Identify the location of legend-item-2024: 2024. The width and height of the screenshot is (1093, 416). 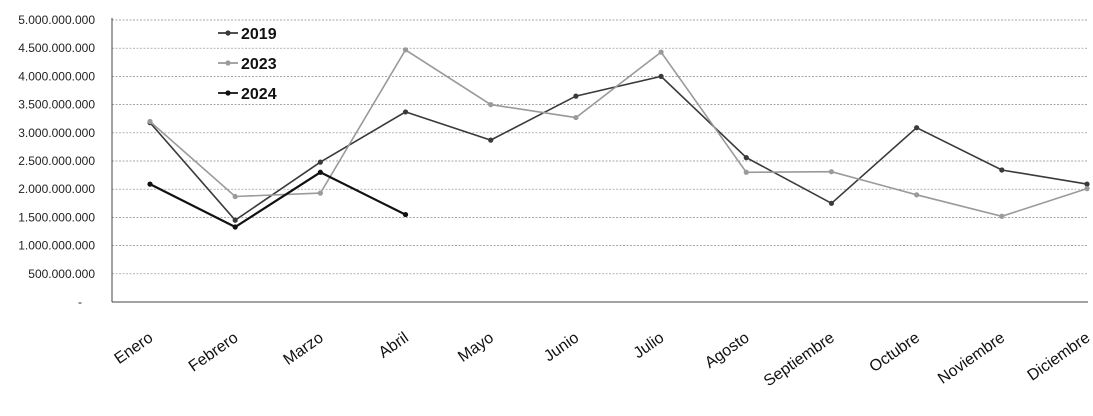
(247, 94).